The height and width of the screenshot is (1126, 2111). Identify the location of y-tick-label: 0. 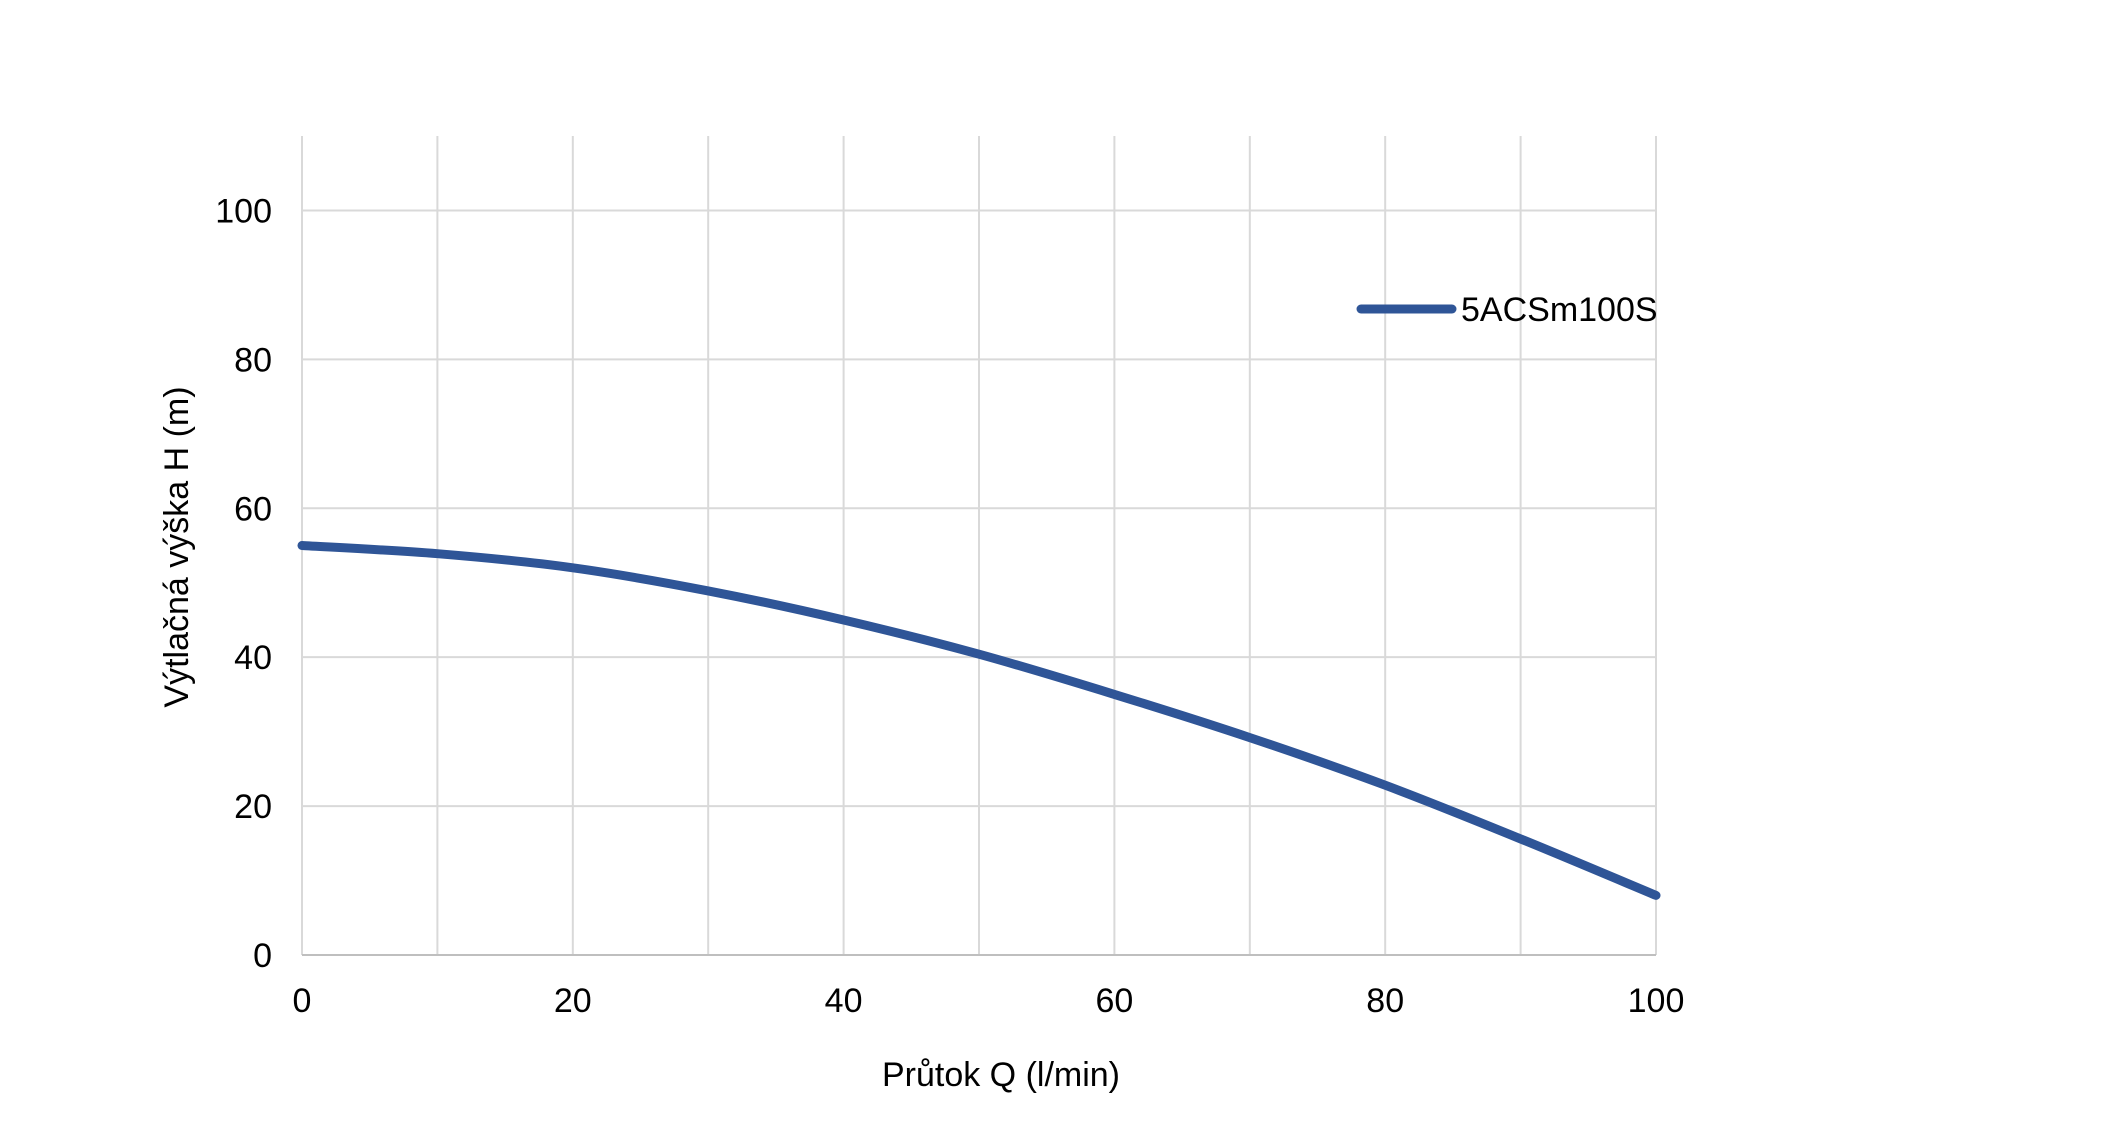
(262, 956).